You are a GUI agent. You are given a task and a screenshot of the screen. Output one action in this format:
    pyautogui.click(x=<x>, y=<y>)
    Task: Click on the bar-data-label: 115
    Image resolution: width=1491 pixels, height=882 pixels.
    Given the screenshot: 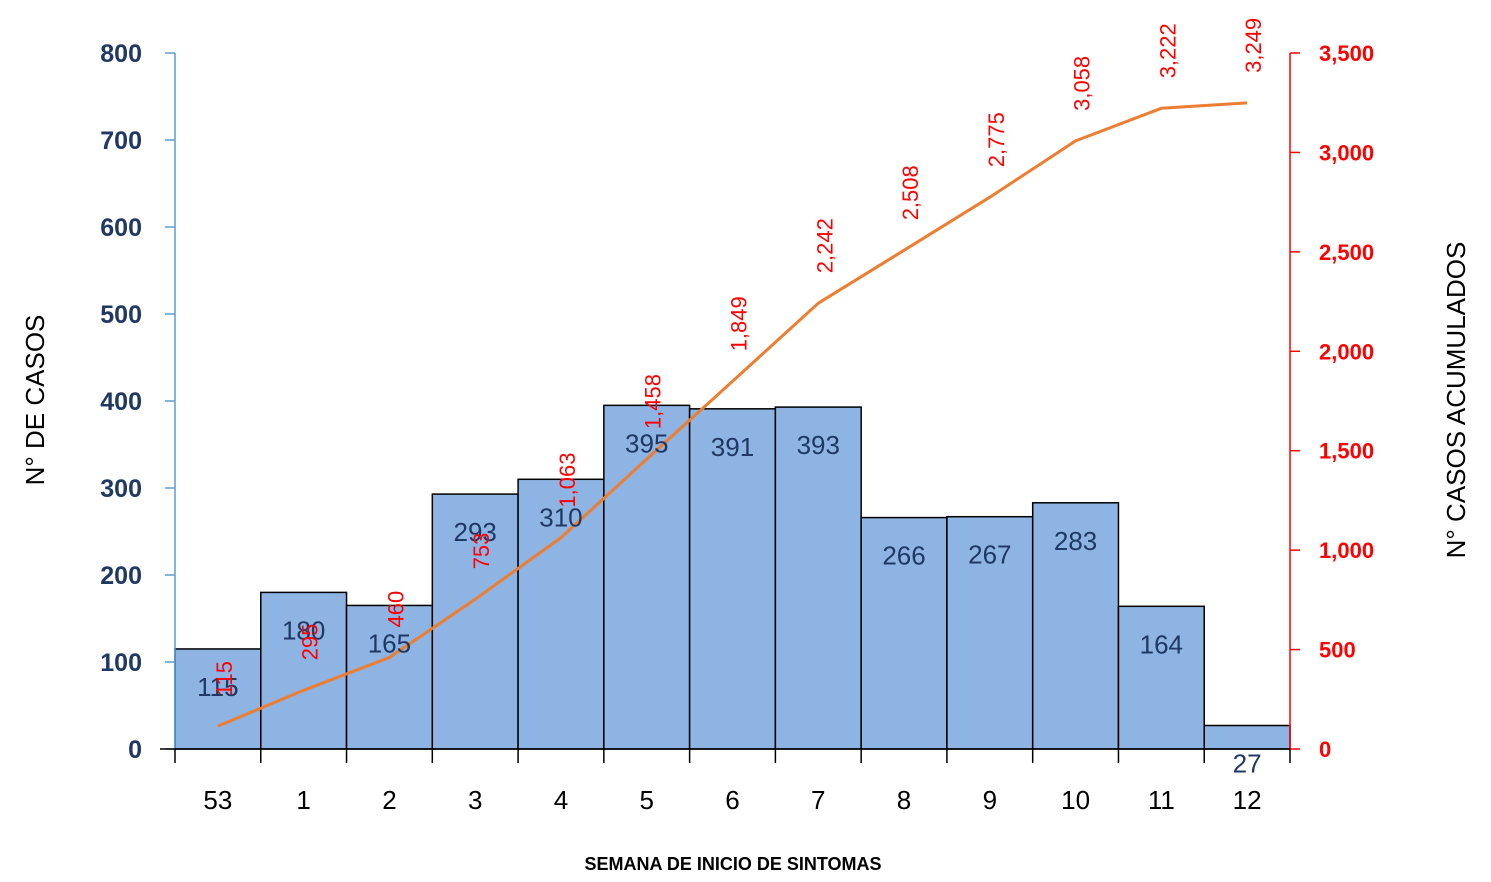 What is the action you would take?
    pyautogui.click(x=217, y=687)
    